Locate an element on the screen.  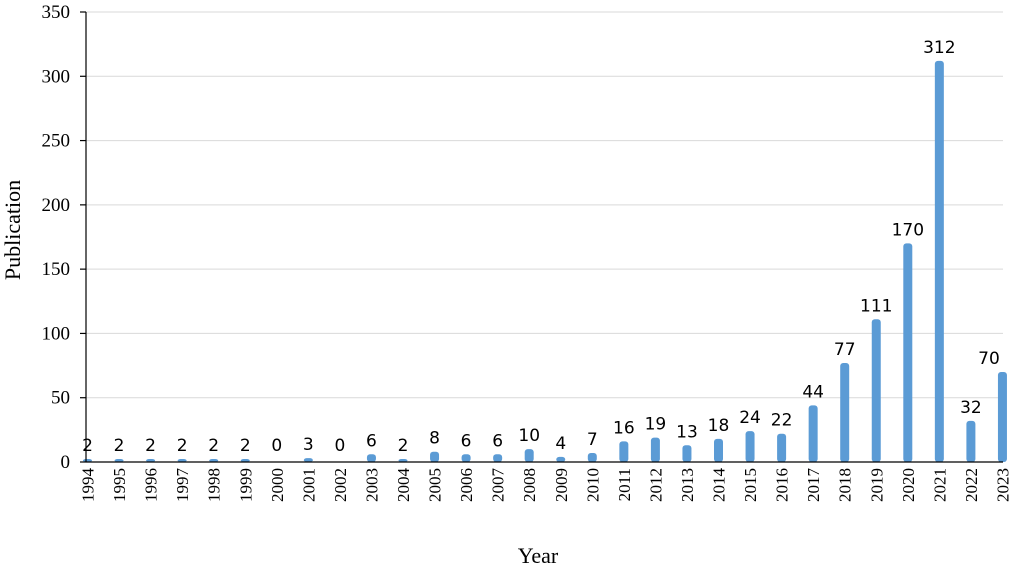
bar-2003 is located at coordinates (371, 458).